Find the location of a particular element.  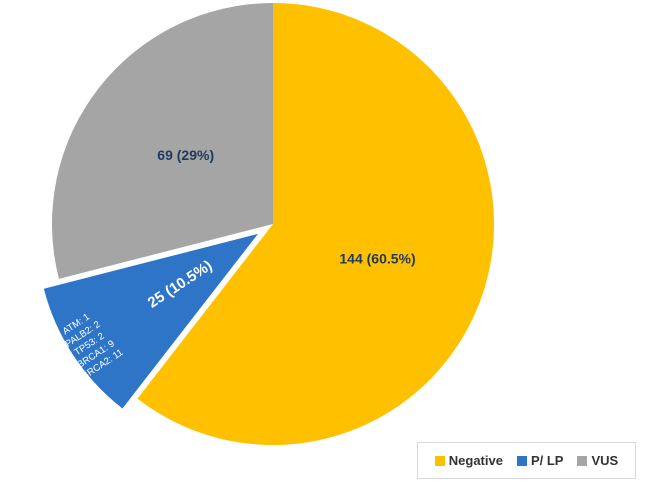

legend-item-plp: P/ LP is located at coordinates (540, 460).